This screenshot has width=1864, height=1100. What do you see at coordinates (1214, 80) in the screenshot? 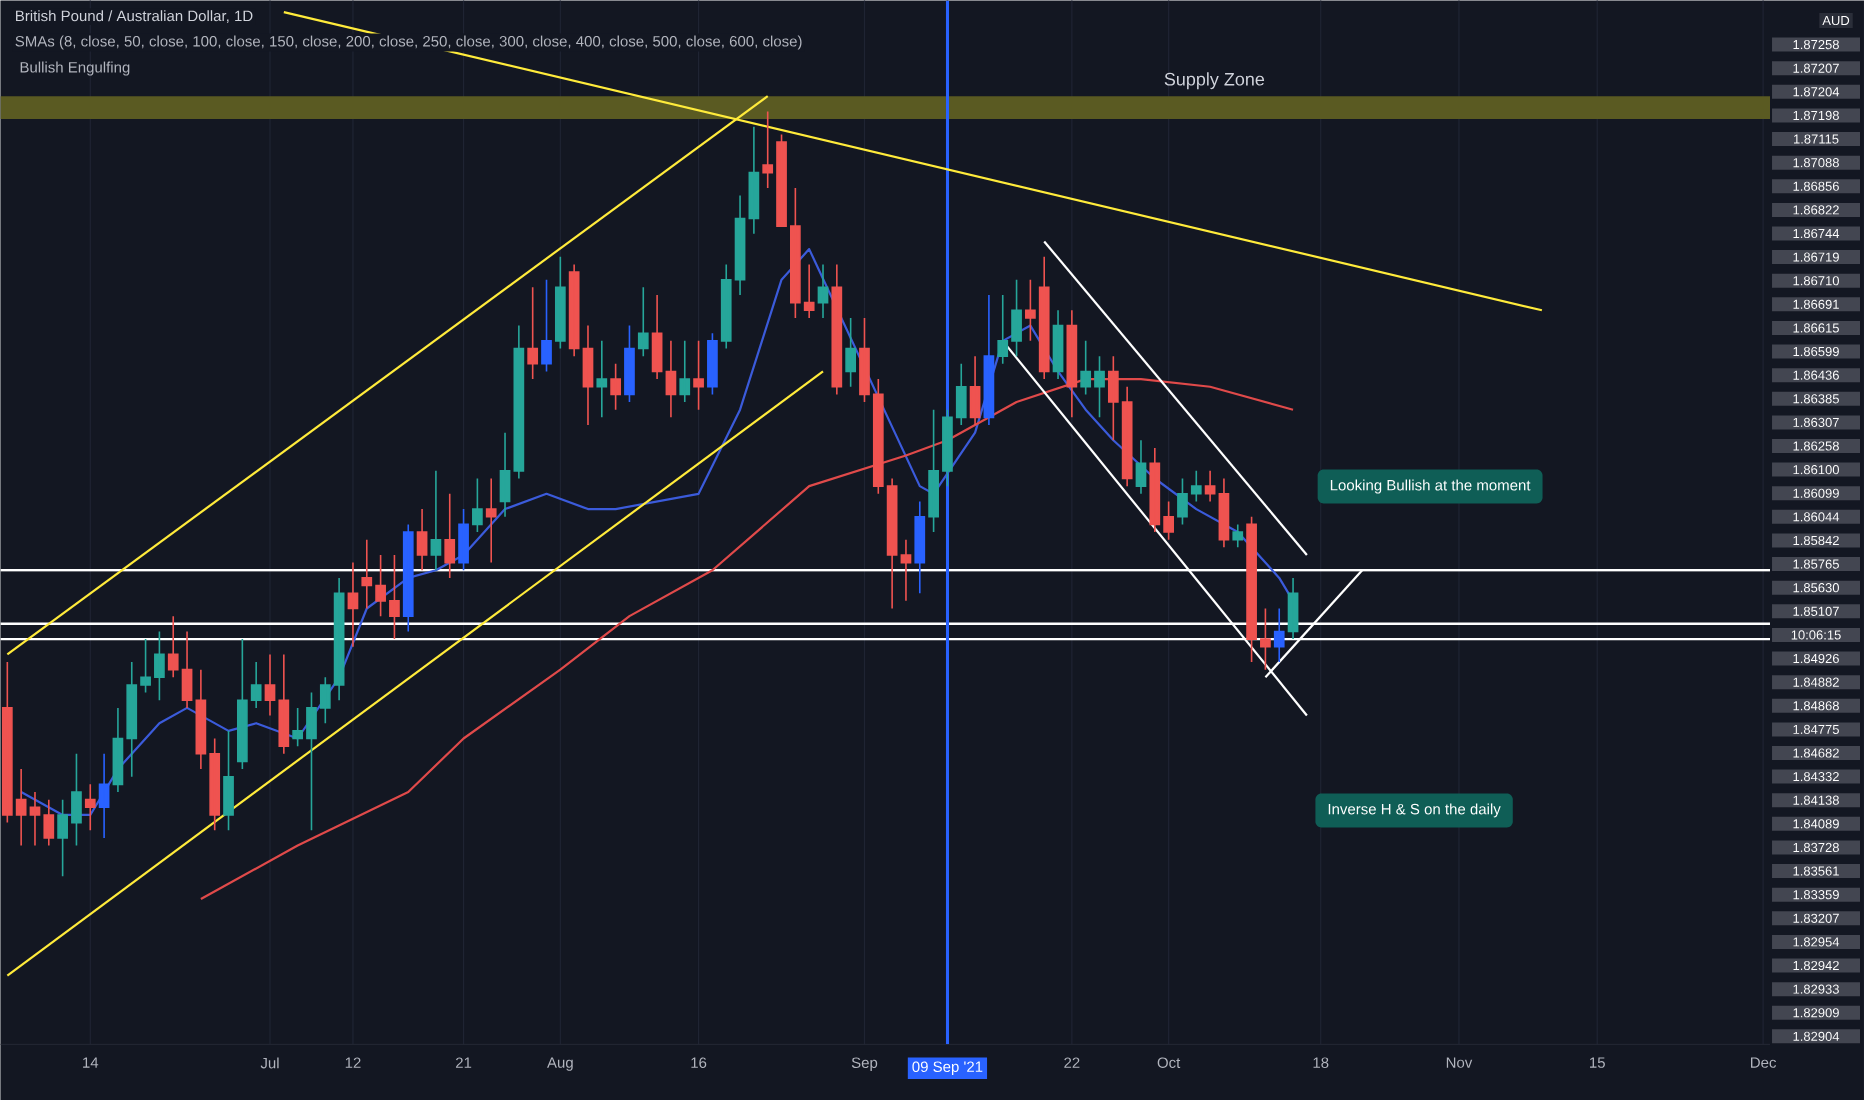
I see `band-label: Supply Zone` at bounding box center [1214, 80].